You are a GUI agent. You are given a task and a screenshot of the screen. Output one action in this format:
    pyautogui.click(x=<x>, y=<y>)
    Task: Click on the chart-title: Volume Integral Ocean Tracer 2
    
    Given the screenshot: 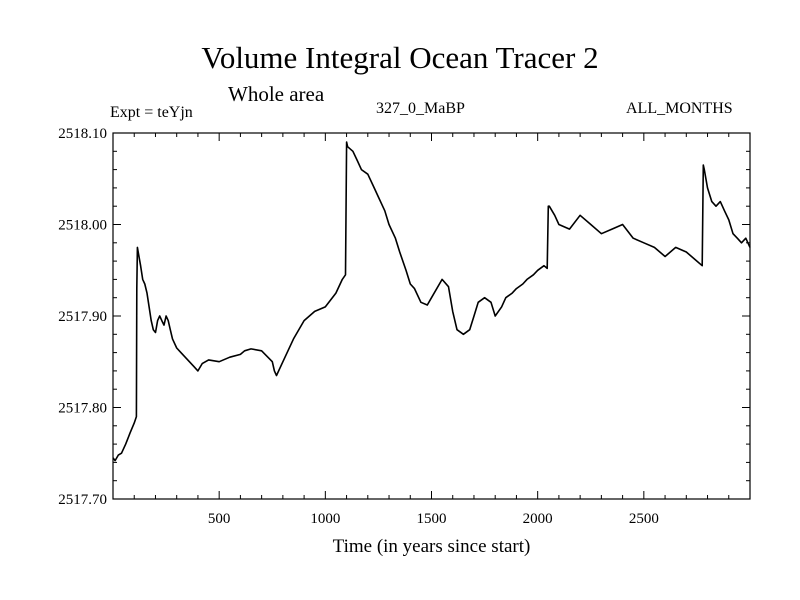 What is the action you would take?
    pyautogui.click(x=400, y=57)
    